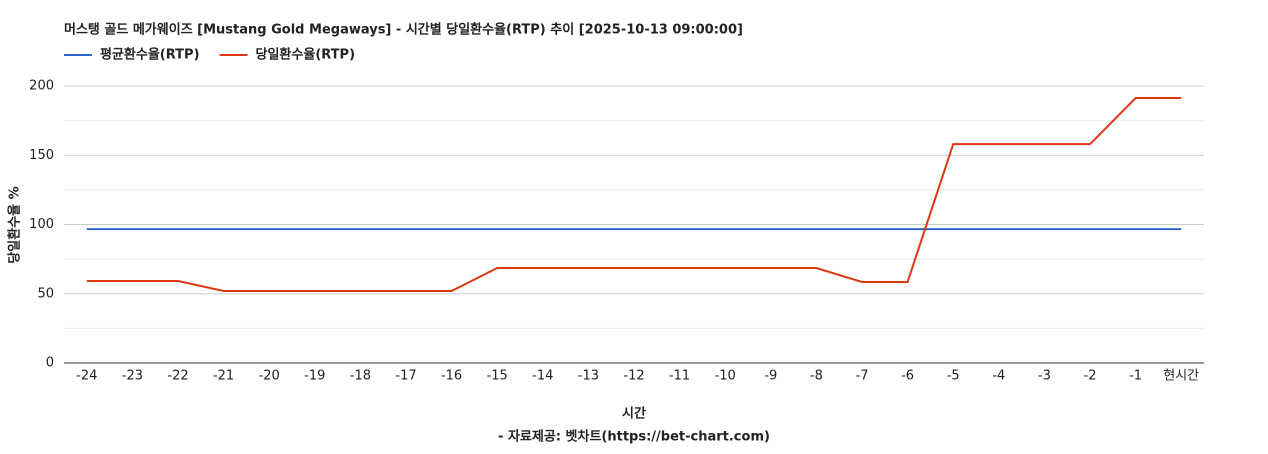 Image resolution: width=1268 pixels, height=454 pixels. Describe the element at coordinates (1090, 376) in the screenshot. I see `x-tick-label: -2` at that location.